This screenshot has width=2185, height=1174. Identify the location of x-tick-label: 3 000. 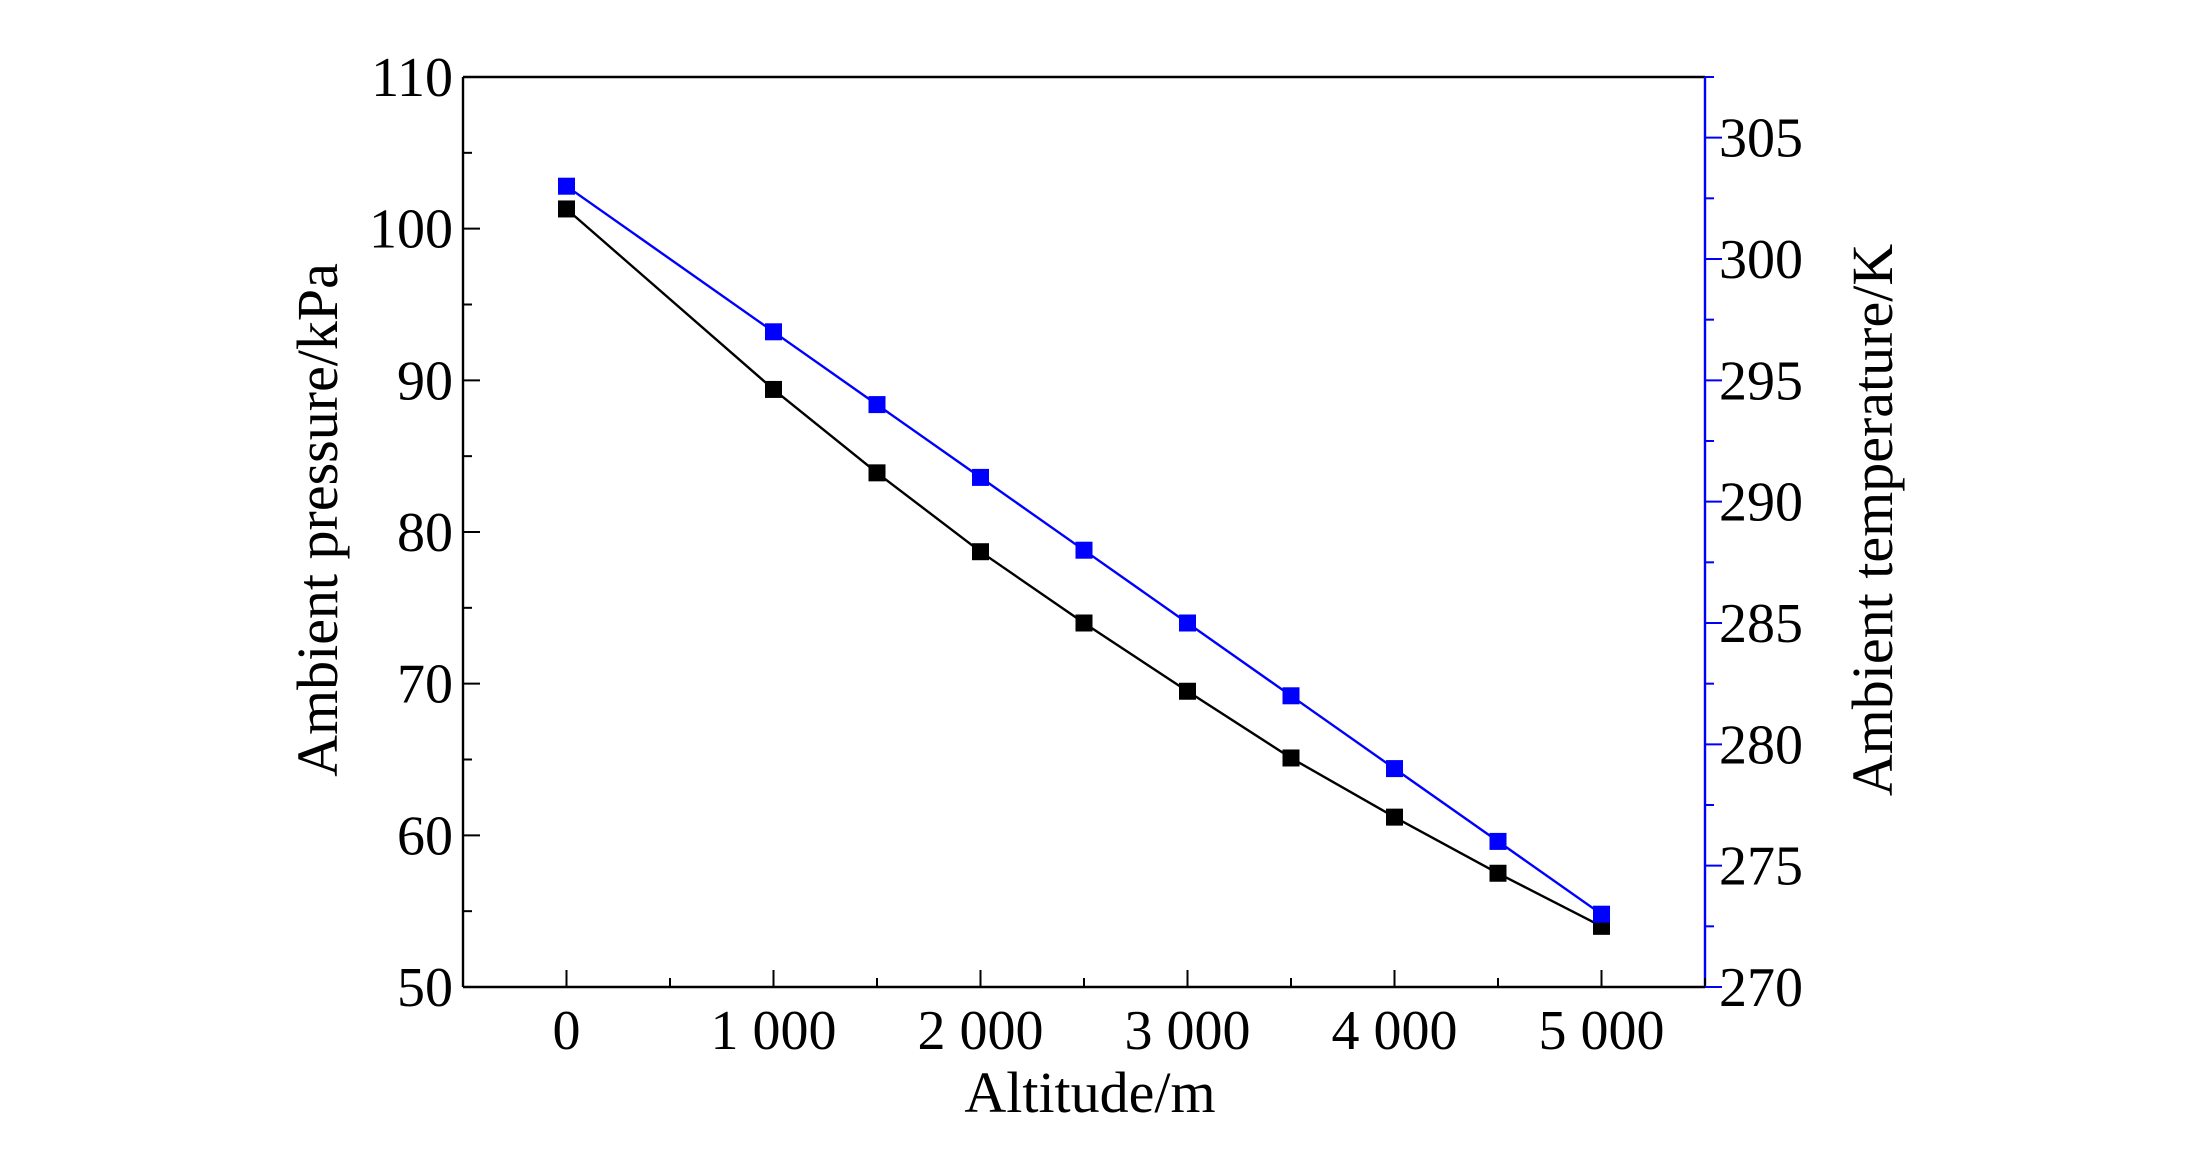
(1188, 1031).